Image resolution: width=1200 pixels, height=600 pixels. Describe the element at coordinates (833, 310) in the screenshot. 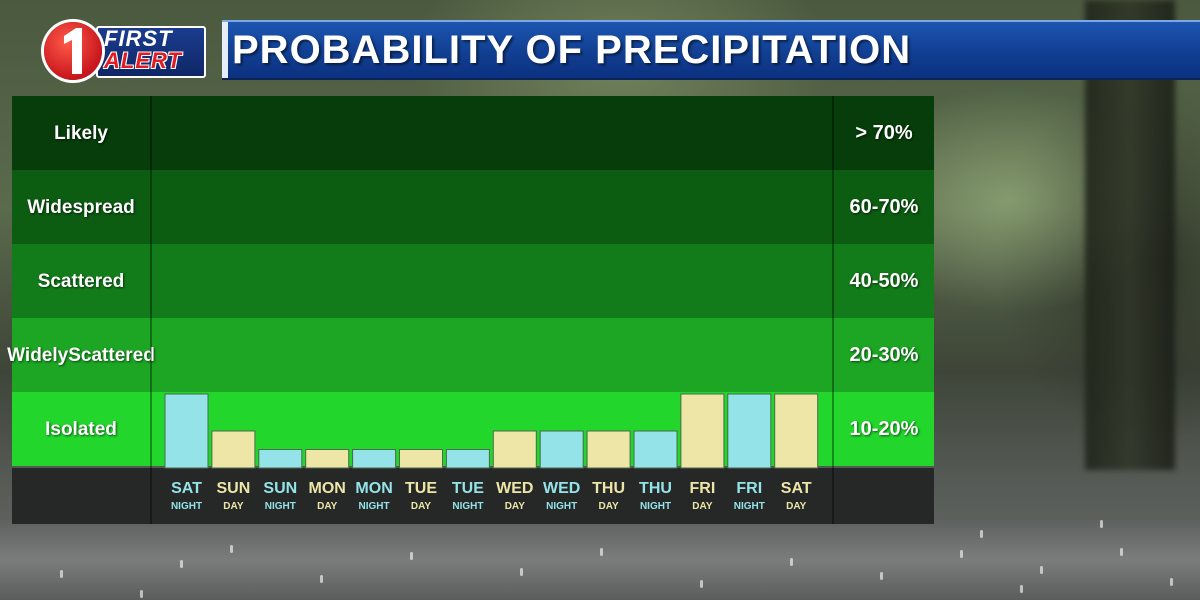

I see `right-divider` at that location.